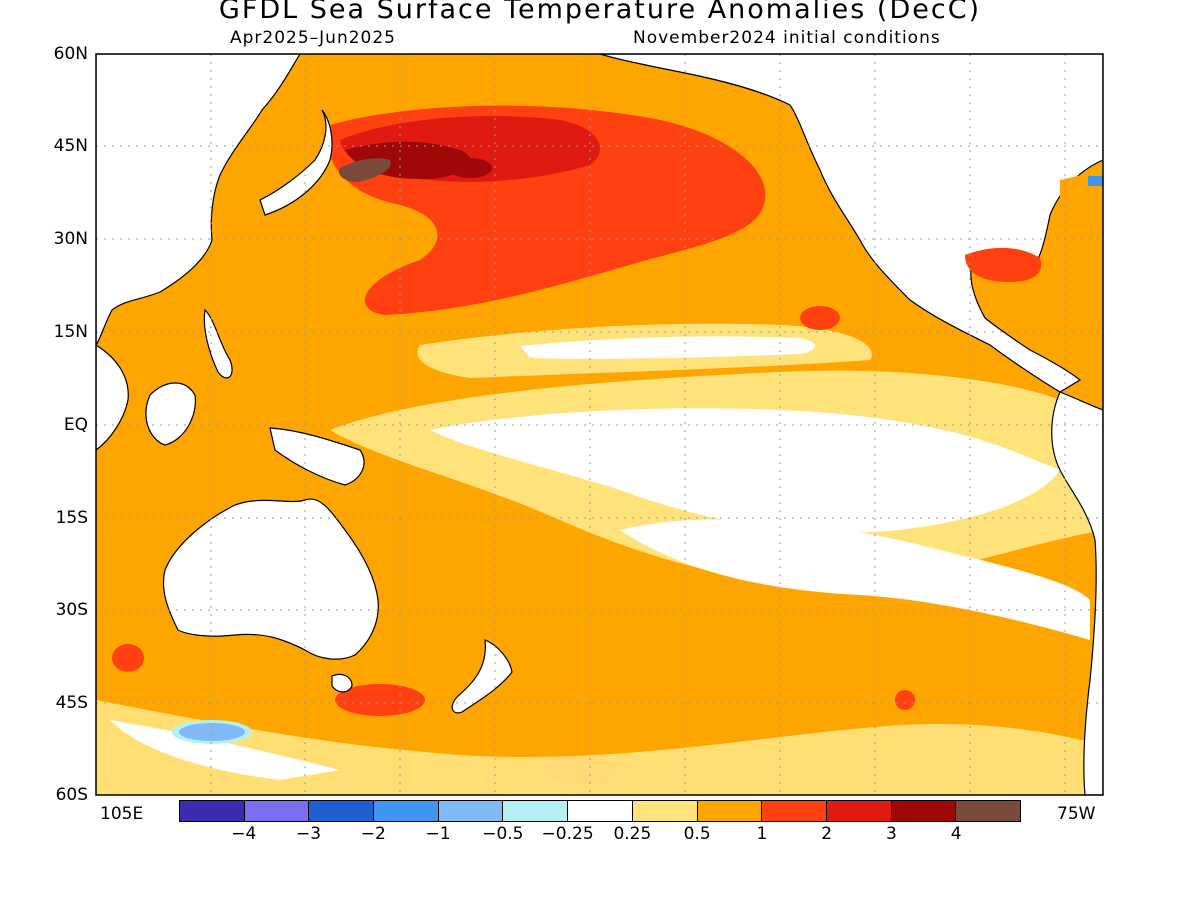  I want to click on land-borneo, so click(171, 414).